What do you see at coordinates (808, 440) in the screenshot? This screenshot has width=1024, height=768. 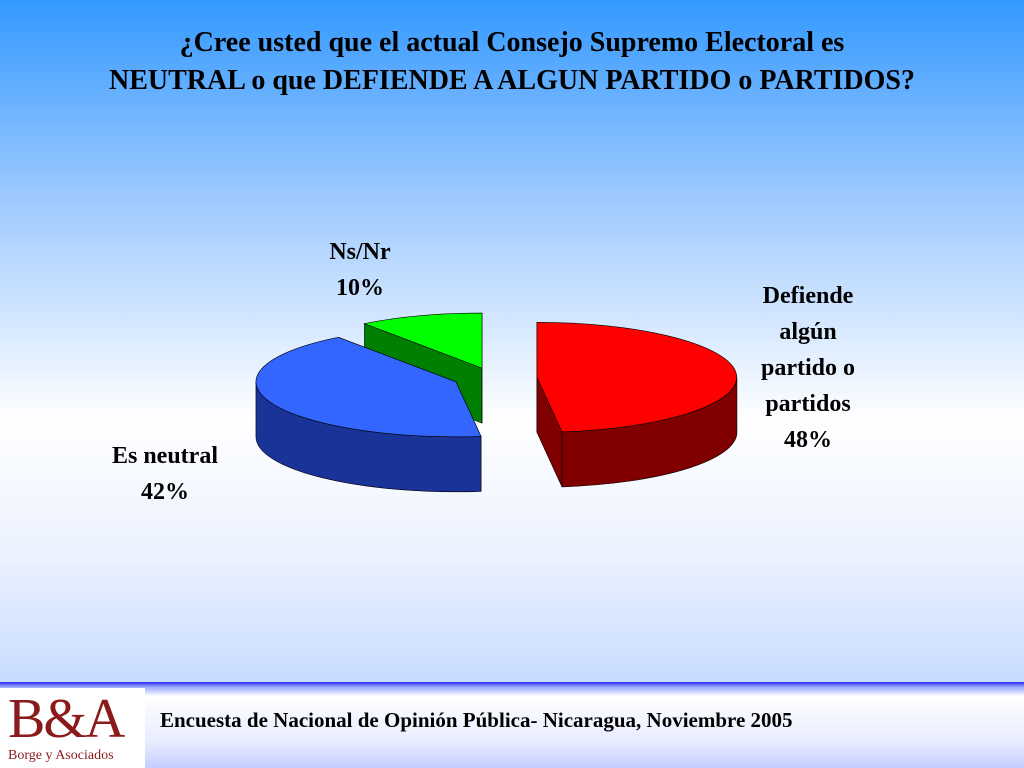 I see `value-label: 48%` at bounding box center [808, 440].